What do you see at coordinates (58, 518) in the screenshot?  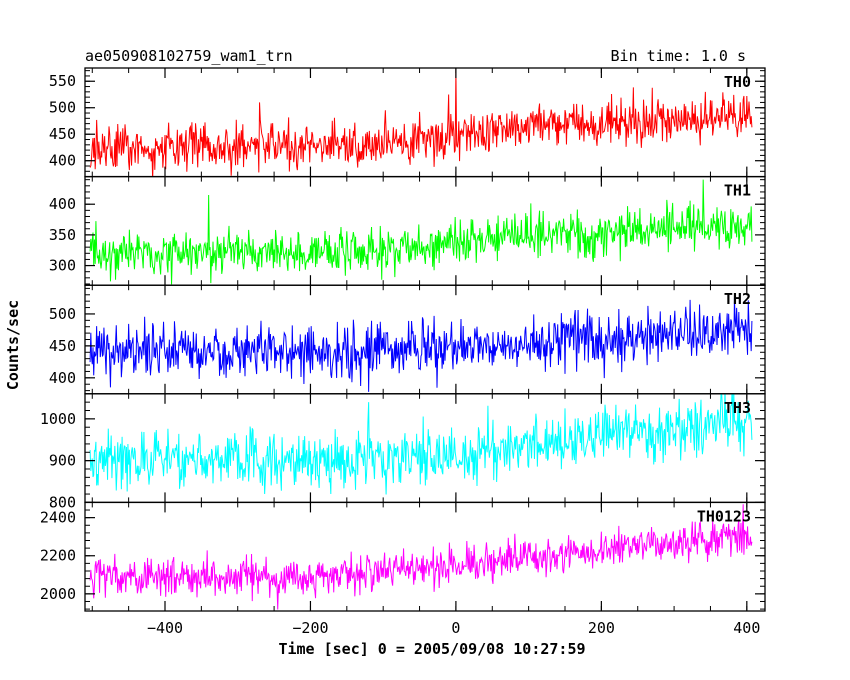 I see `y-tick-label: 2400` at bounding box center [58, 518].